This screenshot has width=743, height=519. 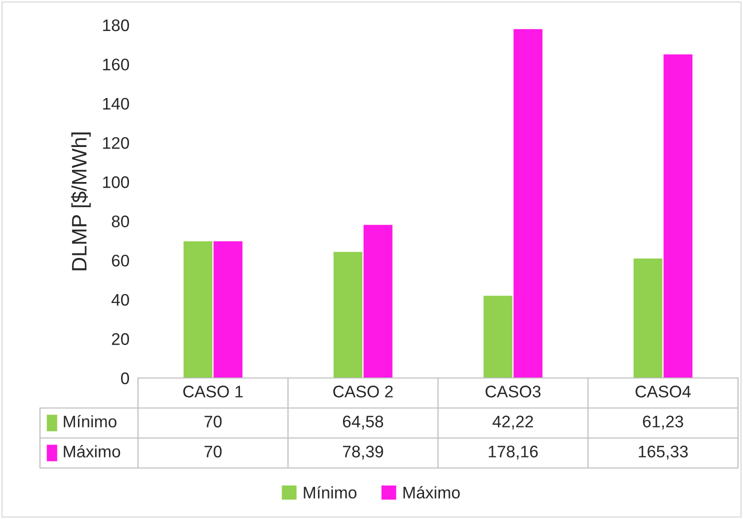 What do you see at coordinates (363, 392) in the screenshot?
I see `x-tick-label: CASO 2` at bounding box center [363, 392].